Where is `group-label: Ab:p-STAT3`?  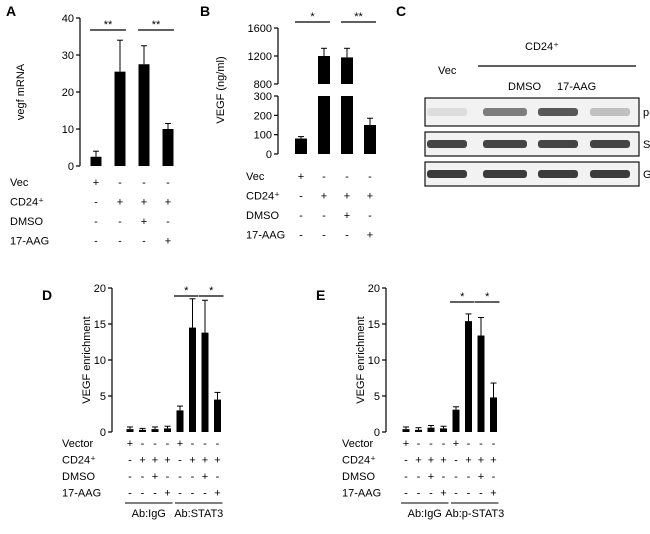
group-label: Ab:p-STAT3 is located at coordinates (474, 514).